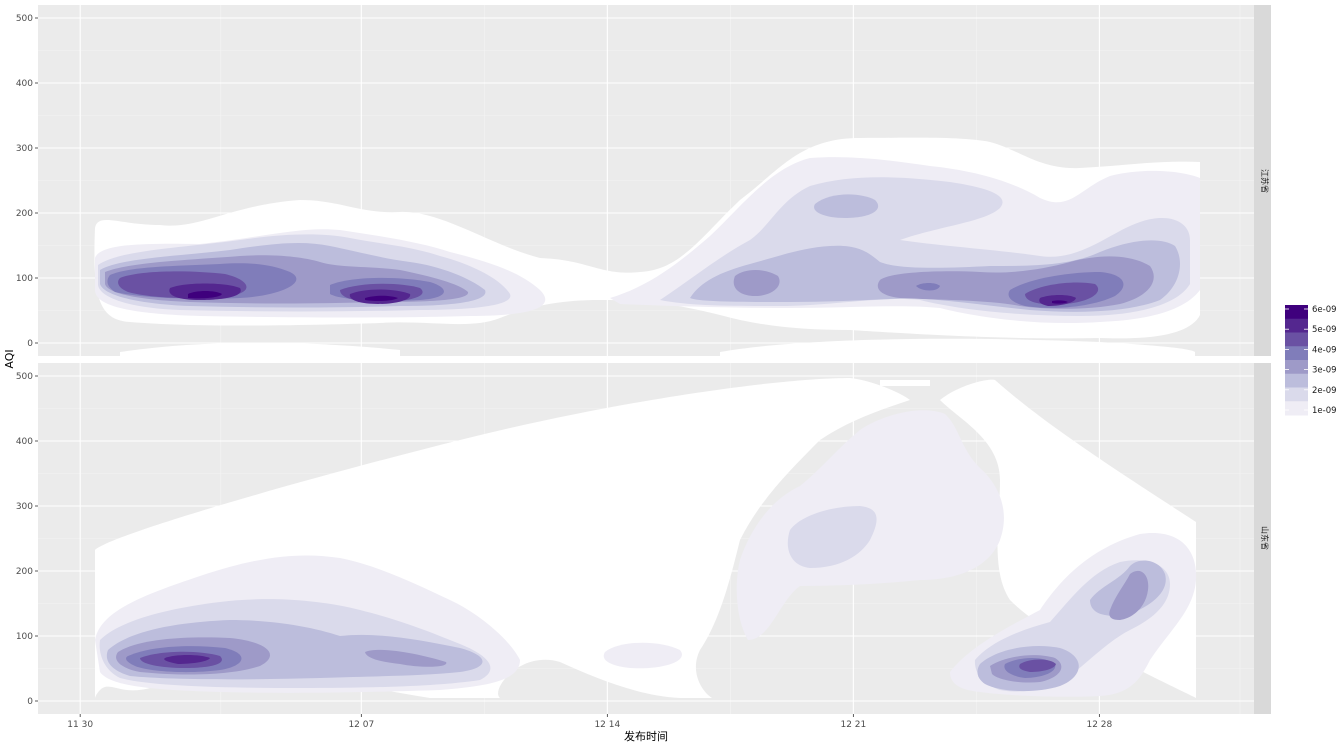  I want to click on legend: 6e-09 5e-09 4e-09 3e-09 2e-09 1e-09, so click(1311, 360).